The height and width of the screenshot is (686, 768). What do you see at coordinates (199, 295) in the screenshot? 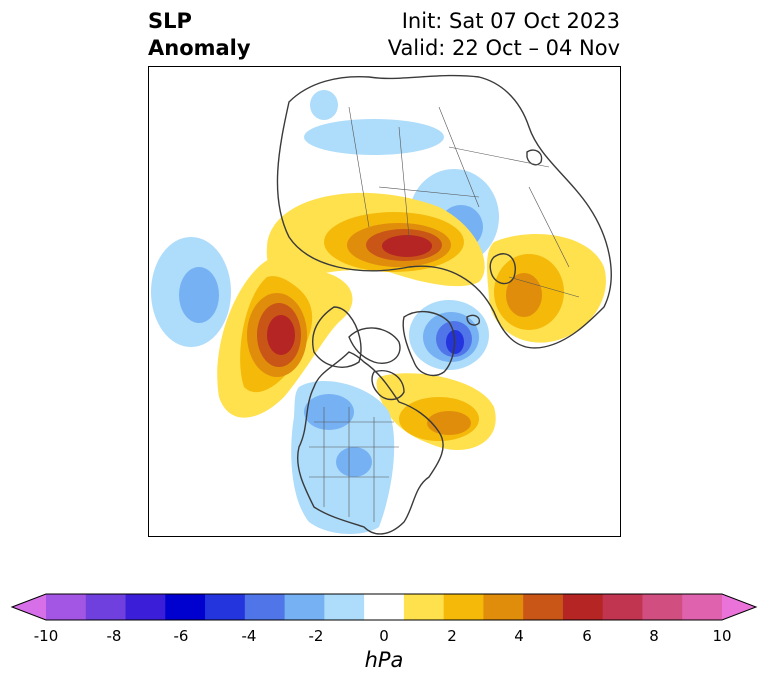
I see `pacific-low-mid` at bounding box center [199, 295].